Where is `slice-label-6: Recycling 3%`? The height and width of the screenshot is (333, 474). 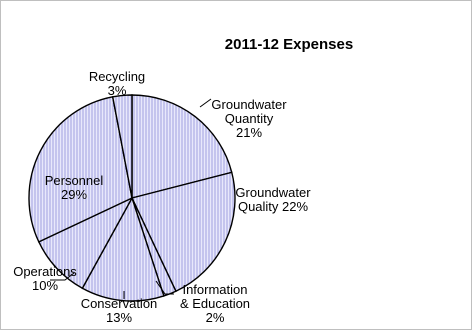 slice-label-6: Recycling 3% is located at coordinates (117, 83).